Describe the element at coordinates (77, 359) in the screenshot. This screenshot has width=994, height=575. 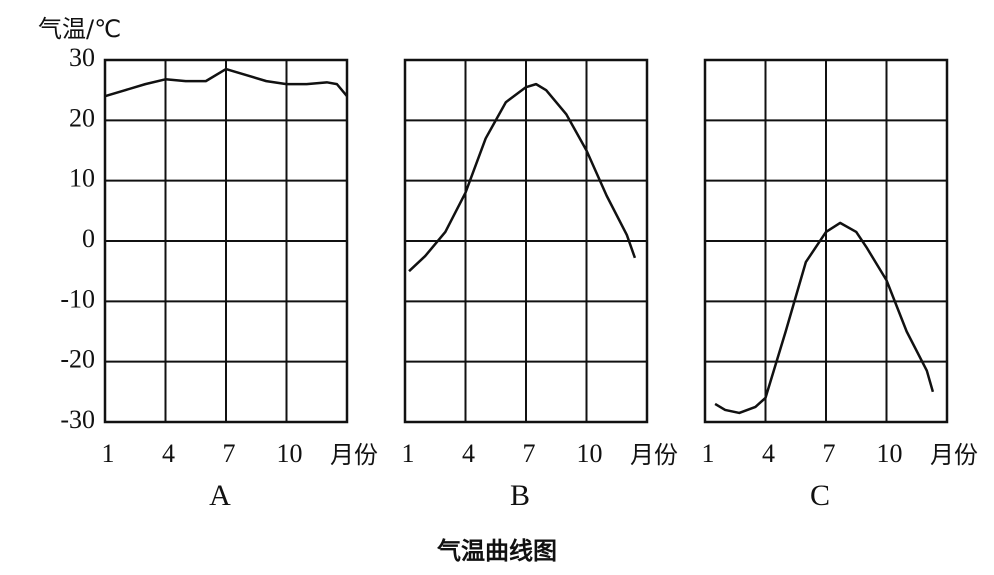
I see `y-tick-label: -20` at that location.